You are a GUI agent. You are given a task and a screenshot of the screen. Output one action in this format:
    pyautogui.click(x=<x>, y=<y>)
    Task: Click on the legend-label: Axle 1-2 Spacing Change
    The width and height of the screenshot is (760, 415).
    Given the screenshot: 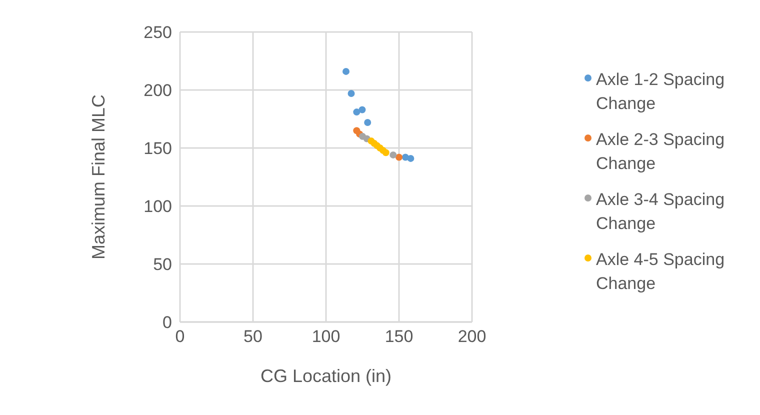 What is the action you would take?
    pyautogui.click(x=661, y=92)
    